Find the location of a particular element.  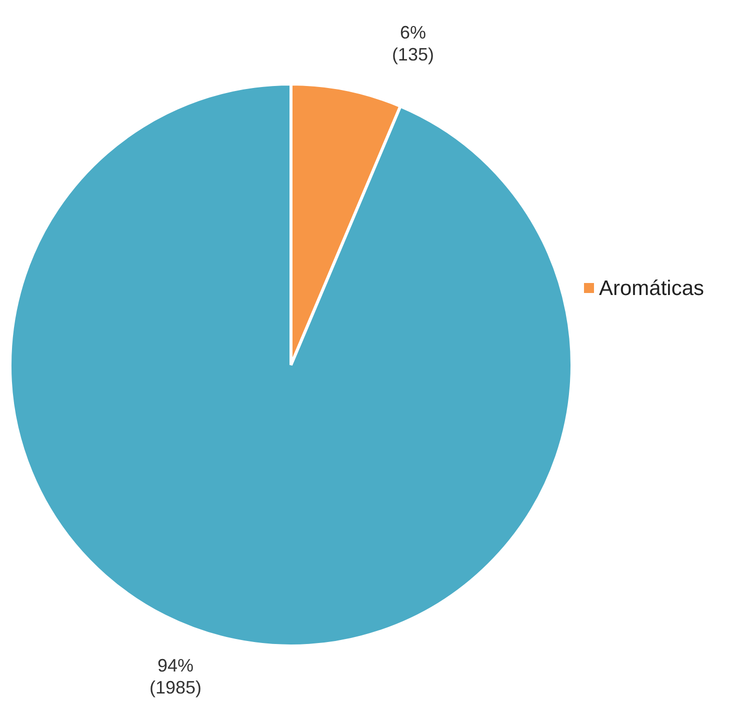

legend-label: Aromáticas is located at coordinates (651, 288).